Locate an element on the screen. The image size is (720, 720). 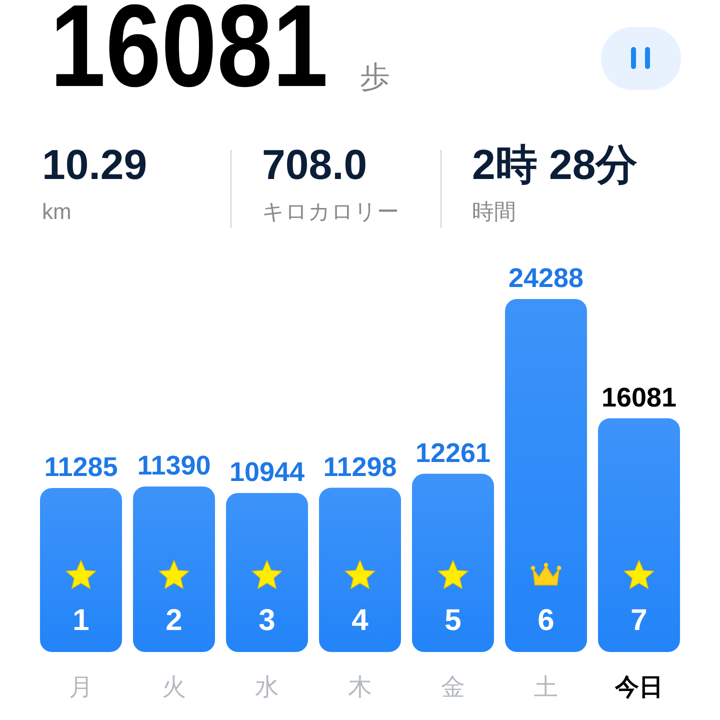
annotation: 5 is located at coordinates (453, 620).